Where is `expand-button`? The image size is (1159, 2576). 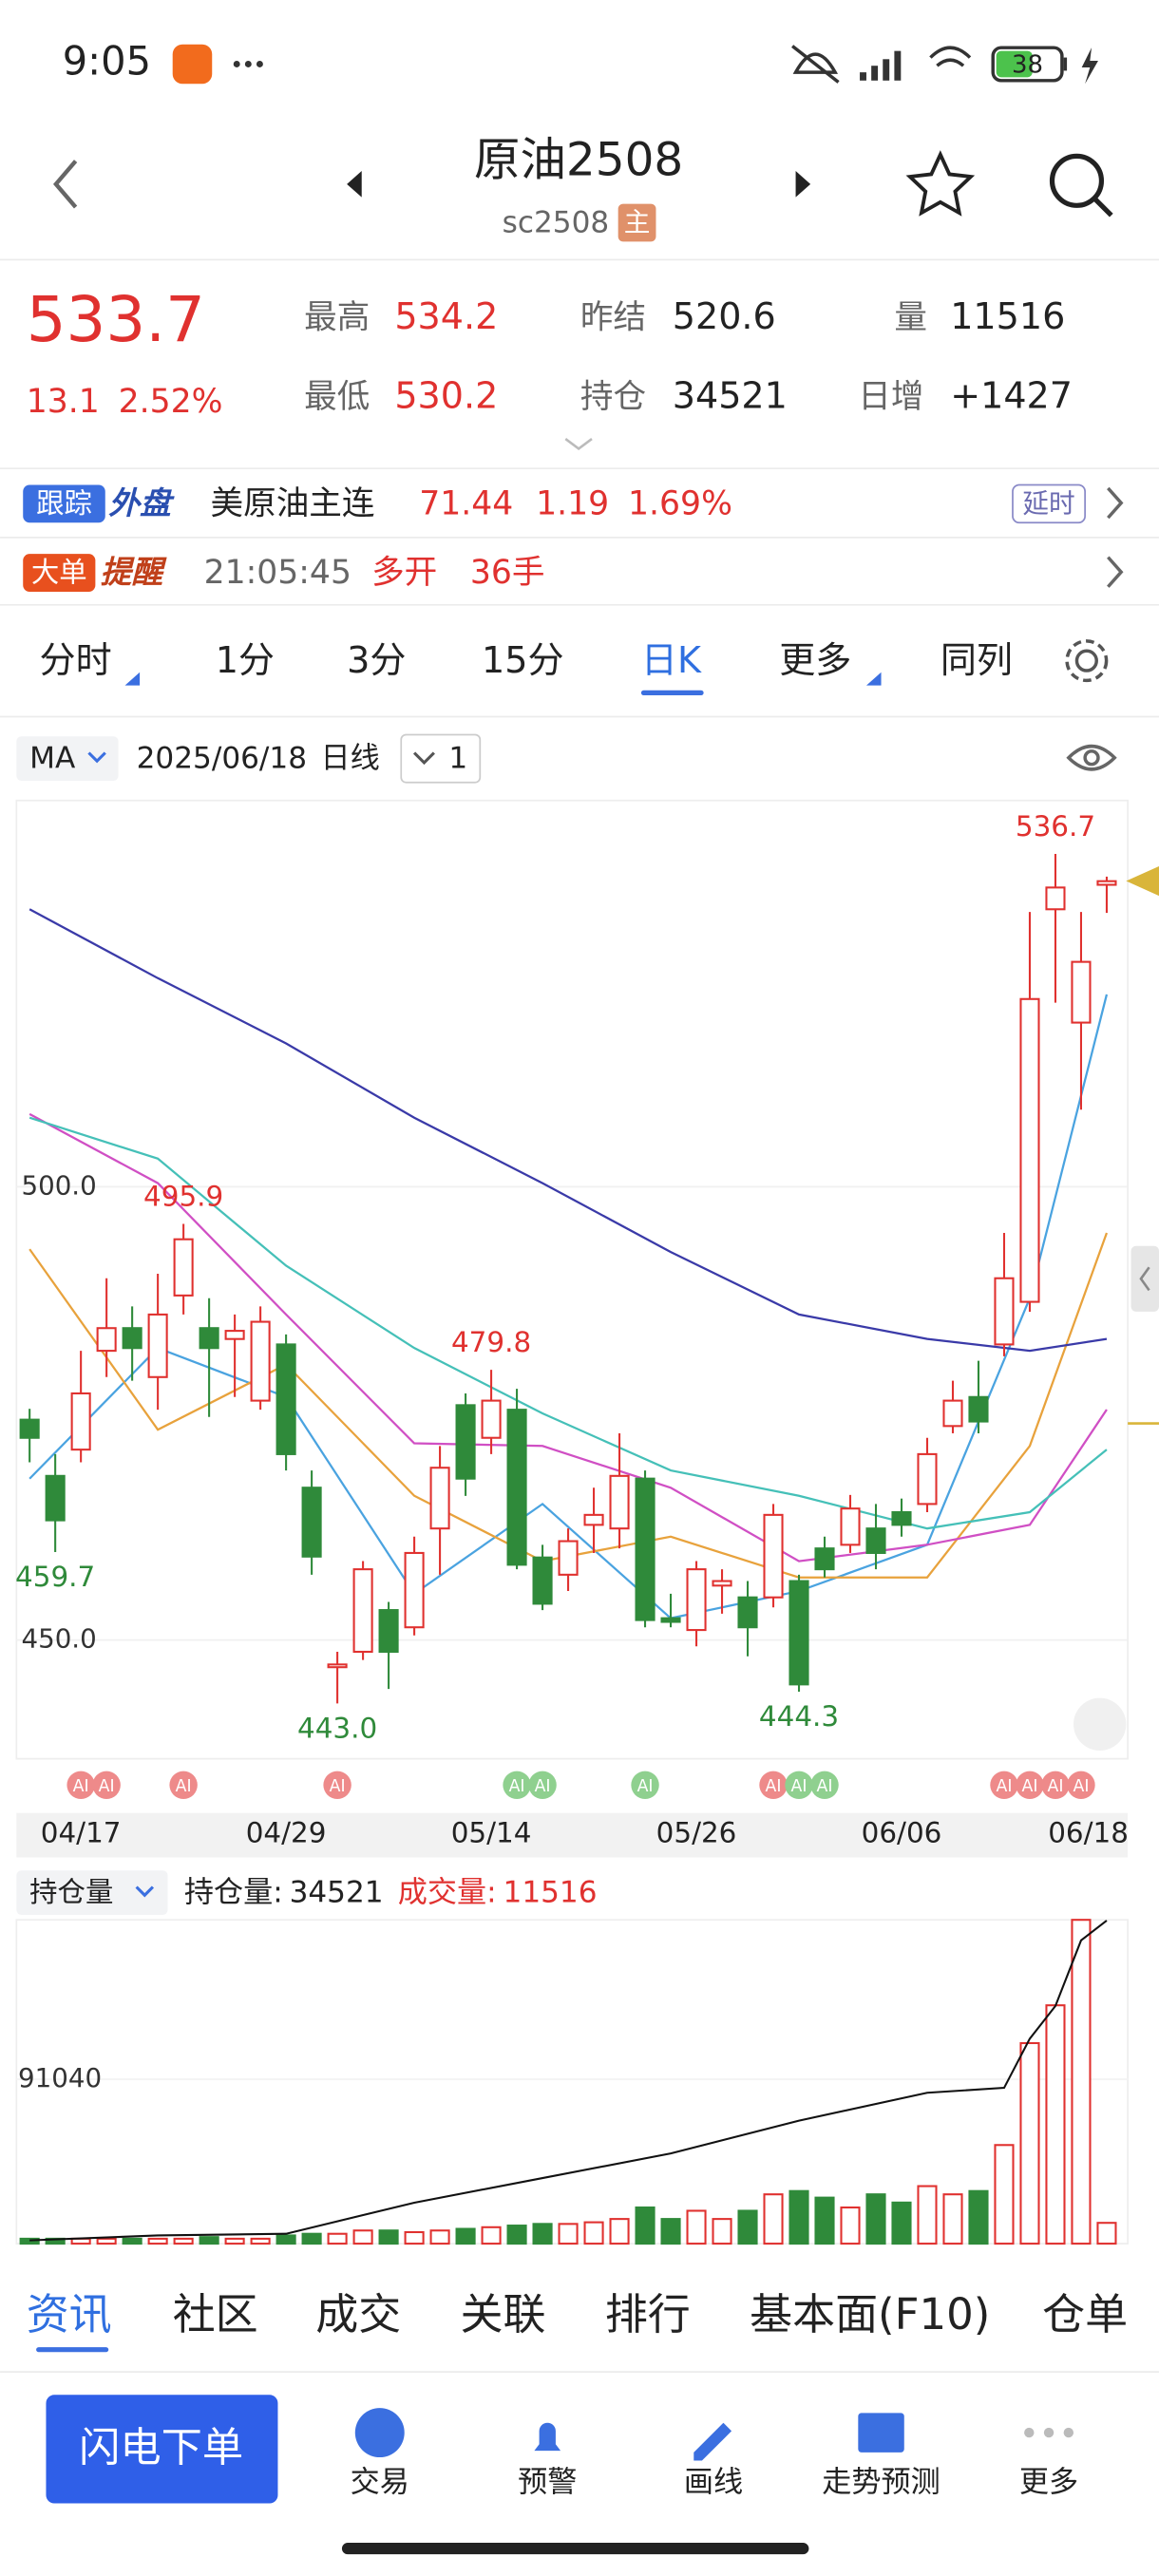
expand-button is located at coordinates (578, 444).